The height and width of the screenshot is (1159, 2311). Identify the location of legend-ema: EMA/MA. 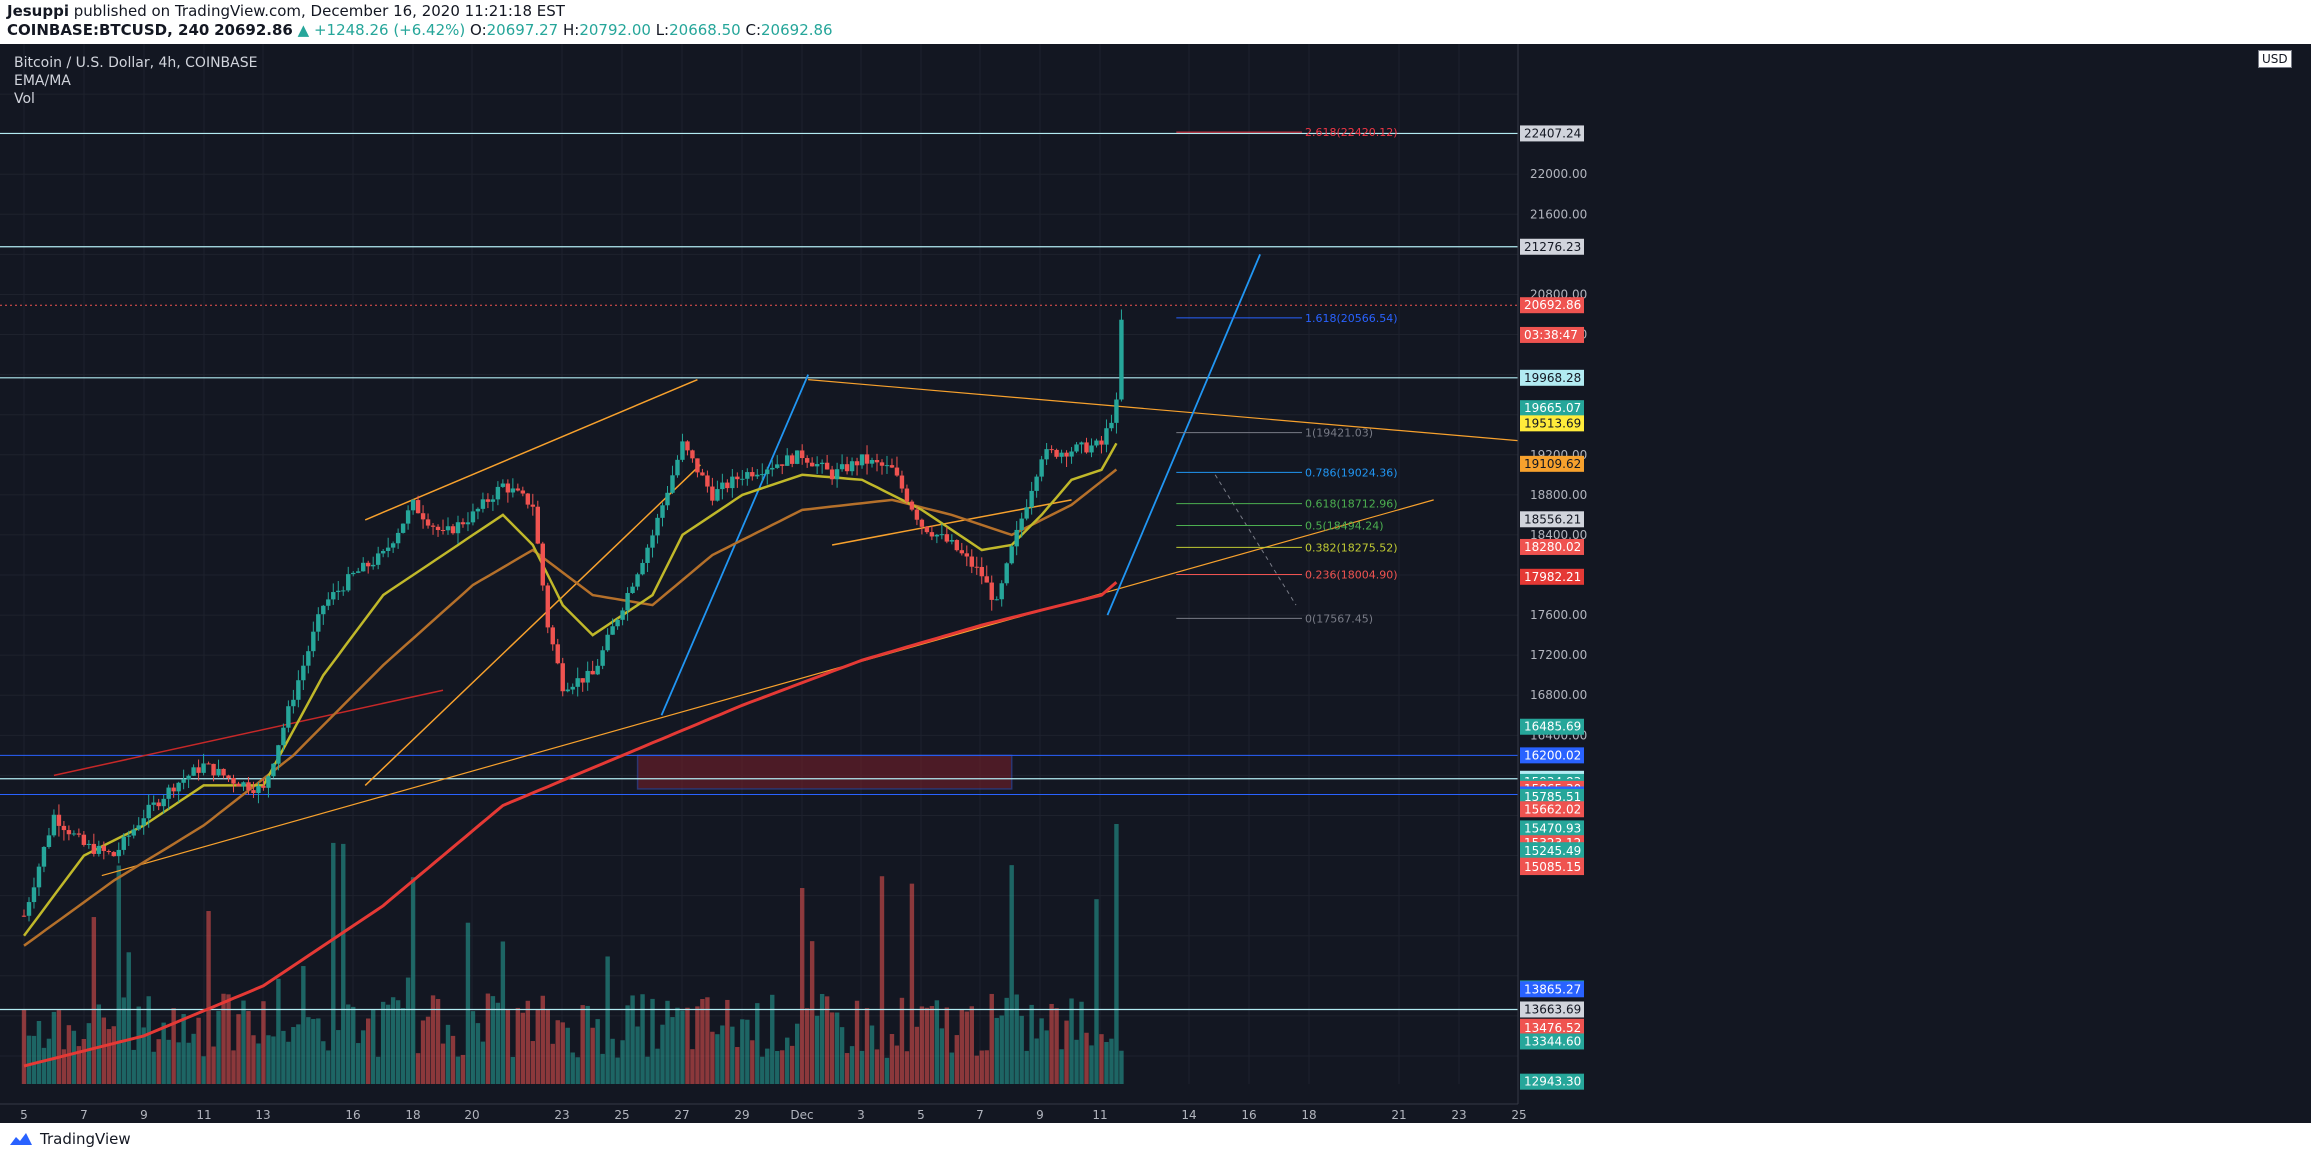
(42, 81).